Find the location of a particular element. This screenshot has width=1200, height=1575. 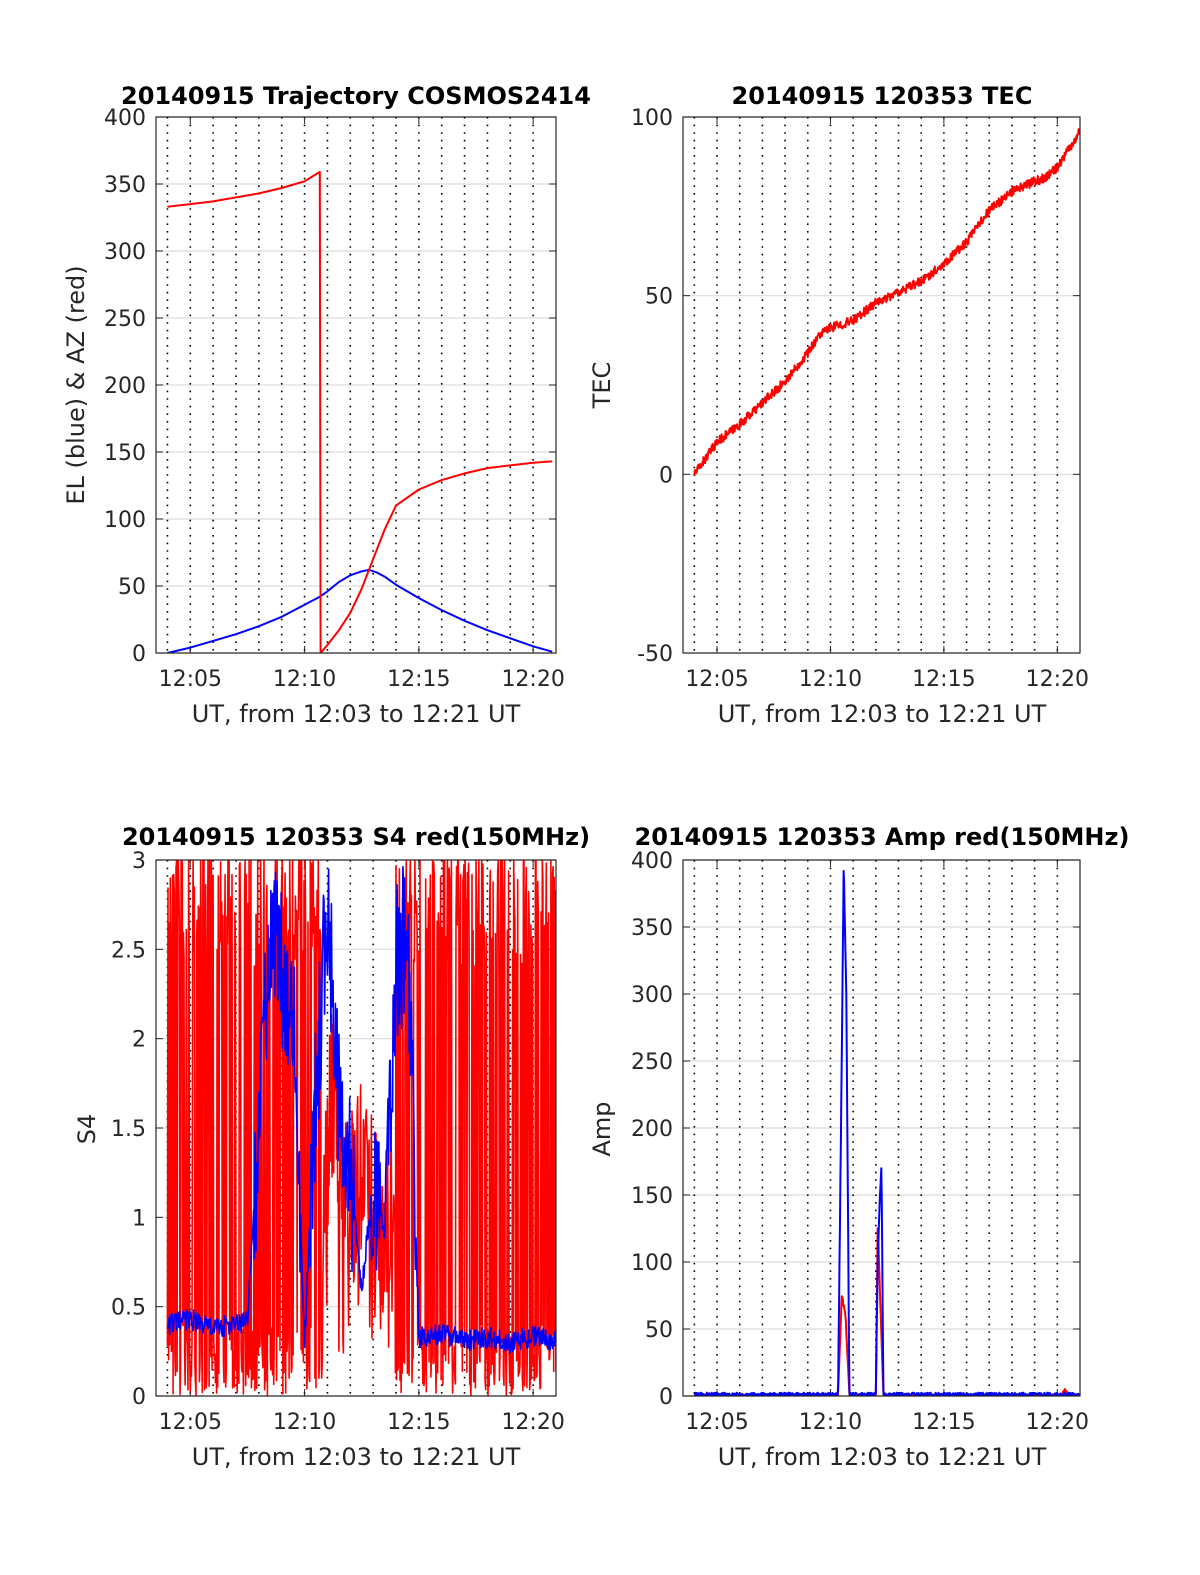

chart-title-tec: 20140915 120353 TEC is located at coordinates (882, 96).